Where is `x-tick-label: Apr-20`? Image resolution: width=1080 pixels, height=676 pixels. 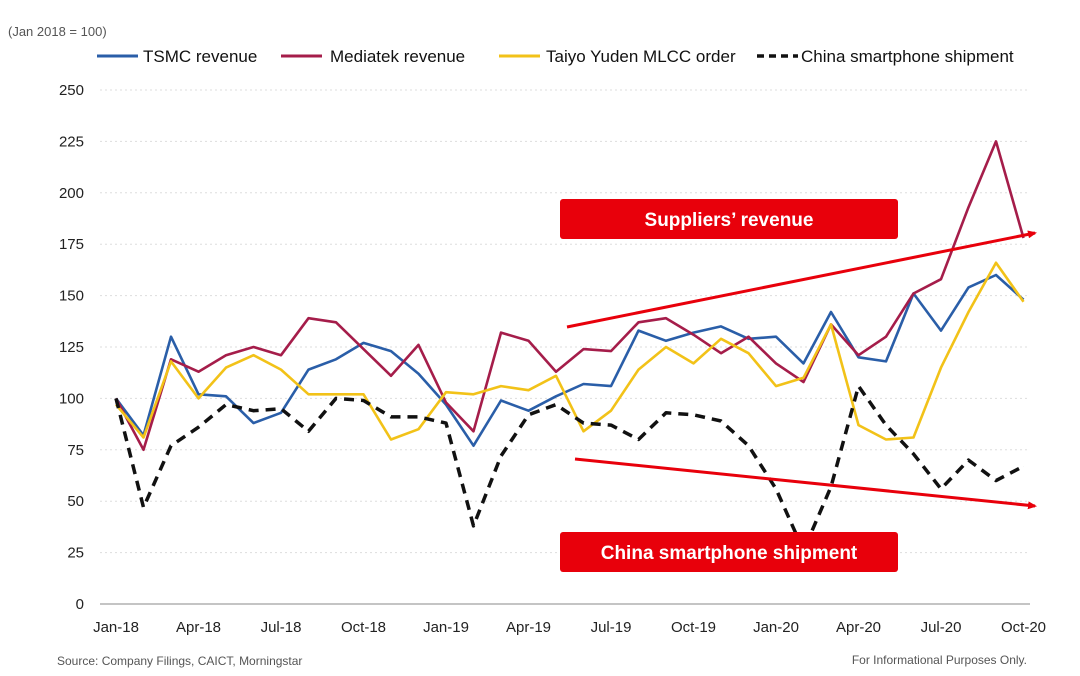 x-tick-label: Apr-20 is located at coordinates (858, 627).